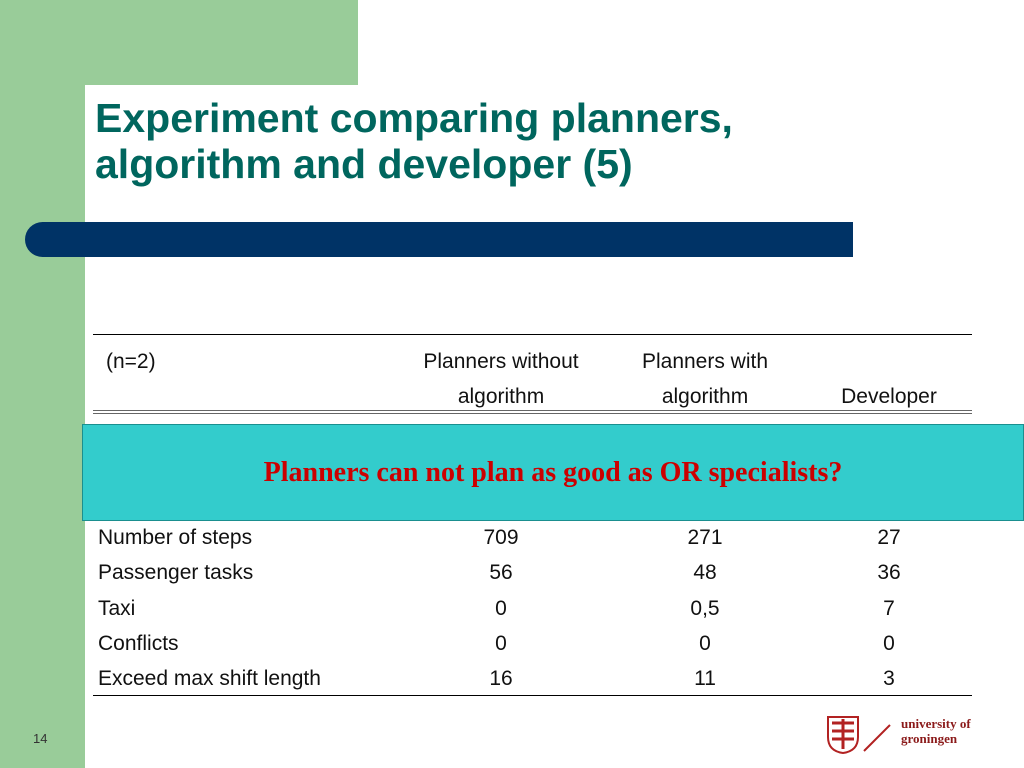 This screenshot has height=768, width=1024. What do you see at coordinates (501, 573) in the screenshot?
I see `table-cell: 56` at bounding box center [501, 573].